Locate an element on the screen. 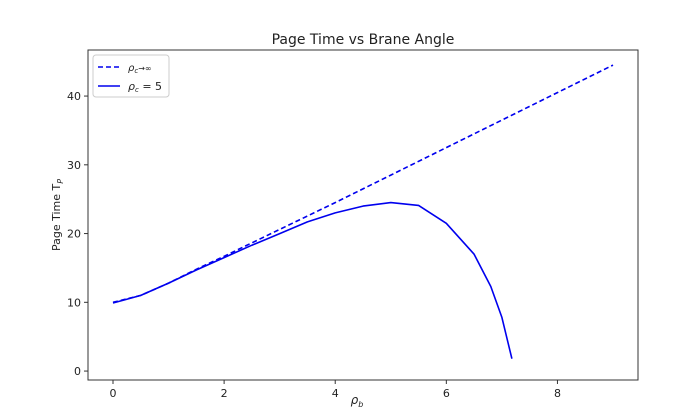  legend: ρc→∞ ρc = 5 is located at coordinates (131, 76).